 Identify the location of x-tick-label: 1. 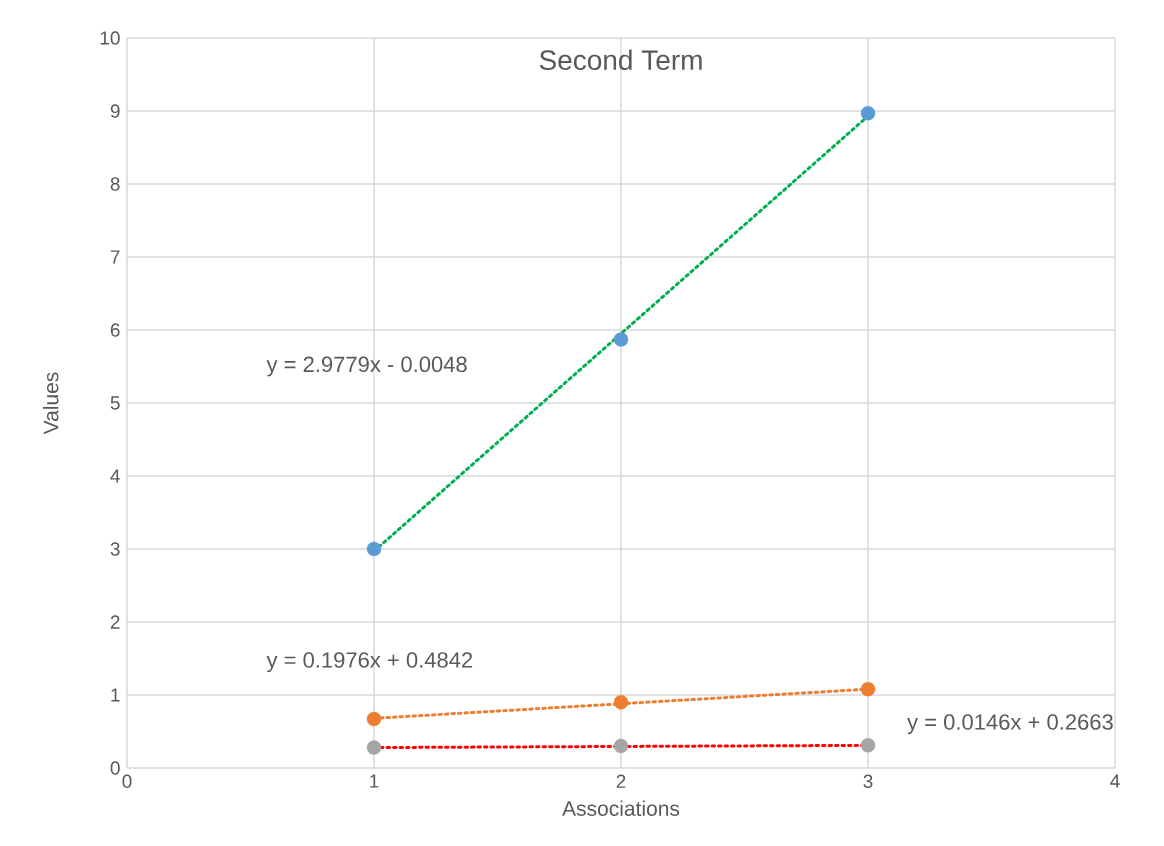
(374, 781).